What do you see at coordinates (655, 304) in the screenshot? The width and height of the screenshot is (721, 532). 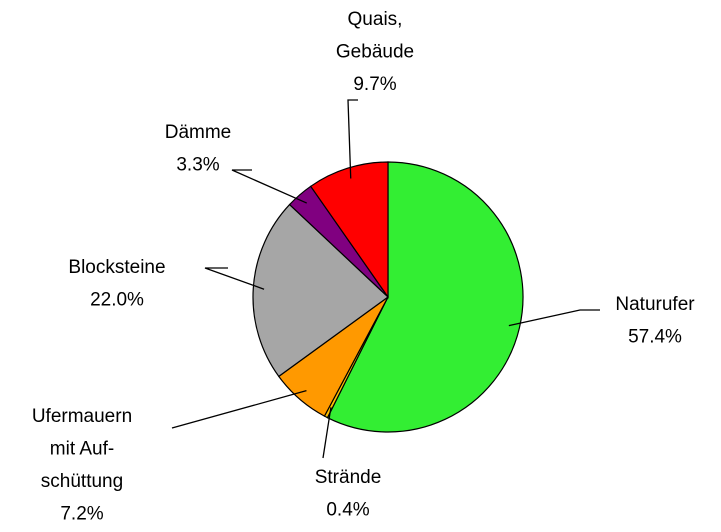 I see `category-label: Naturufer` at bounding box center [655, 304].